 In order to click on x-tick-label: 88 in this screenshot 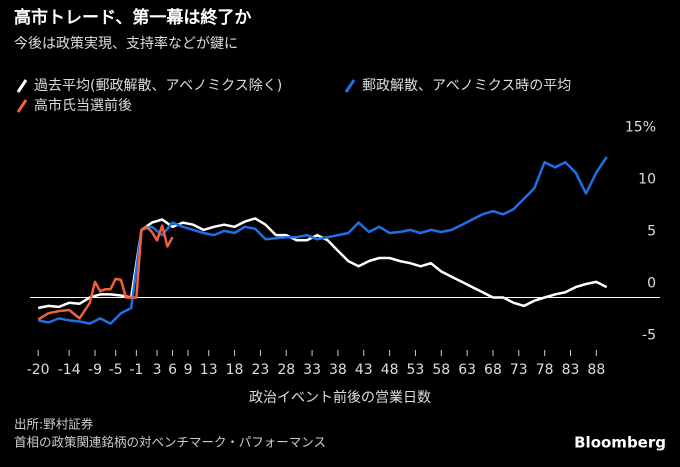, I will do `click(596, 370)`.